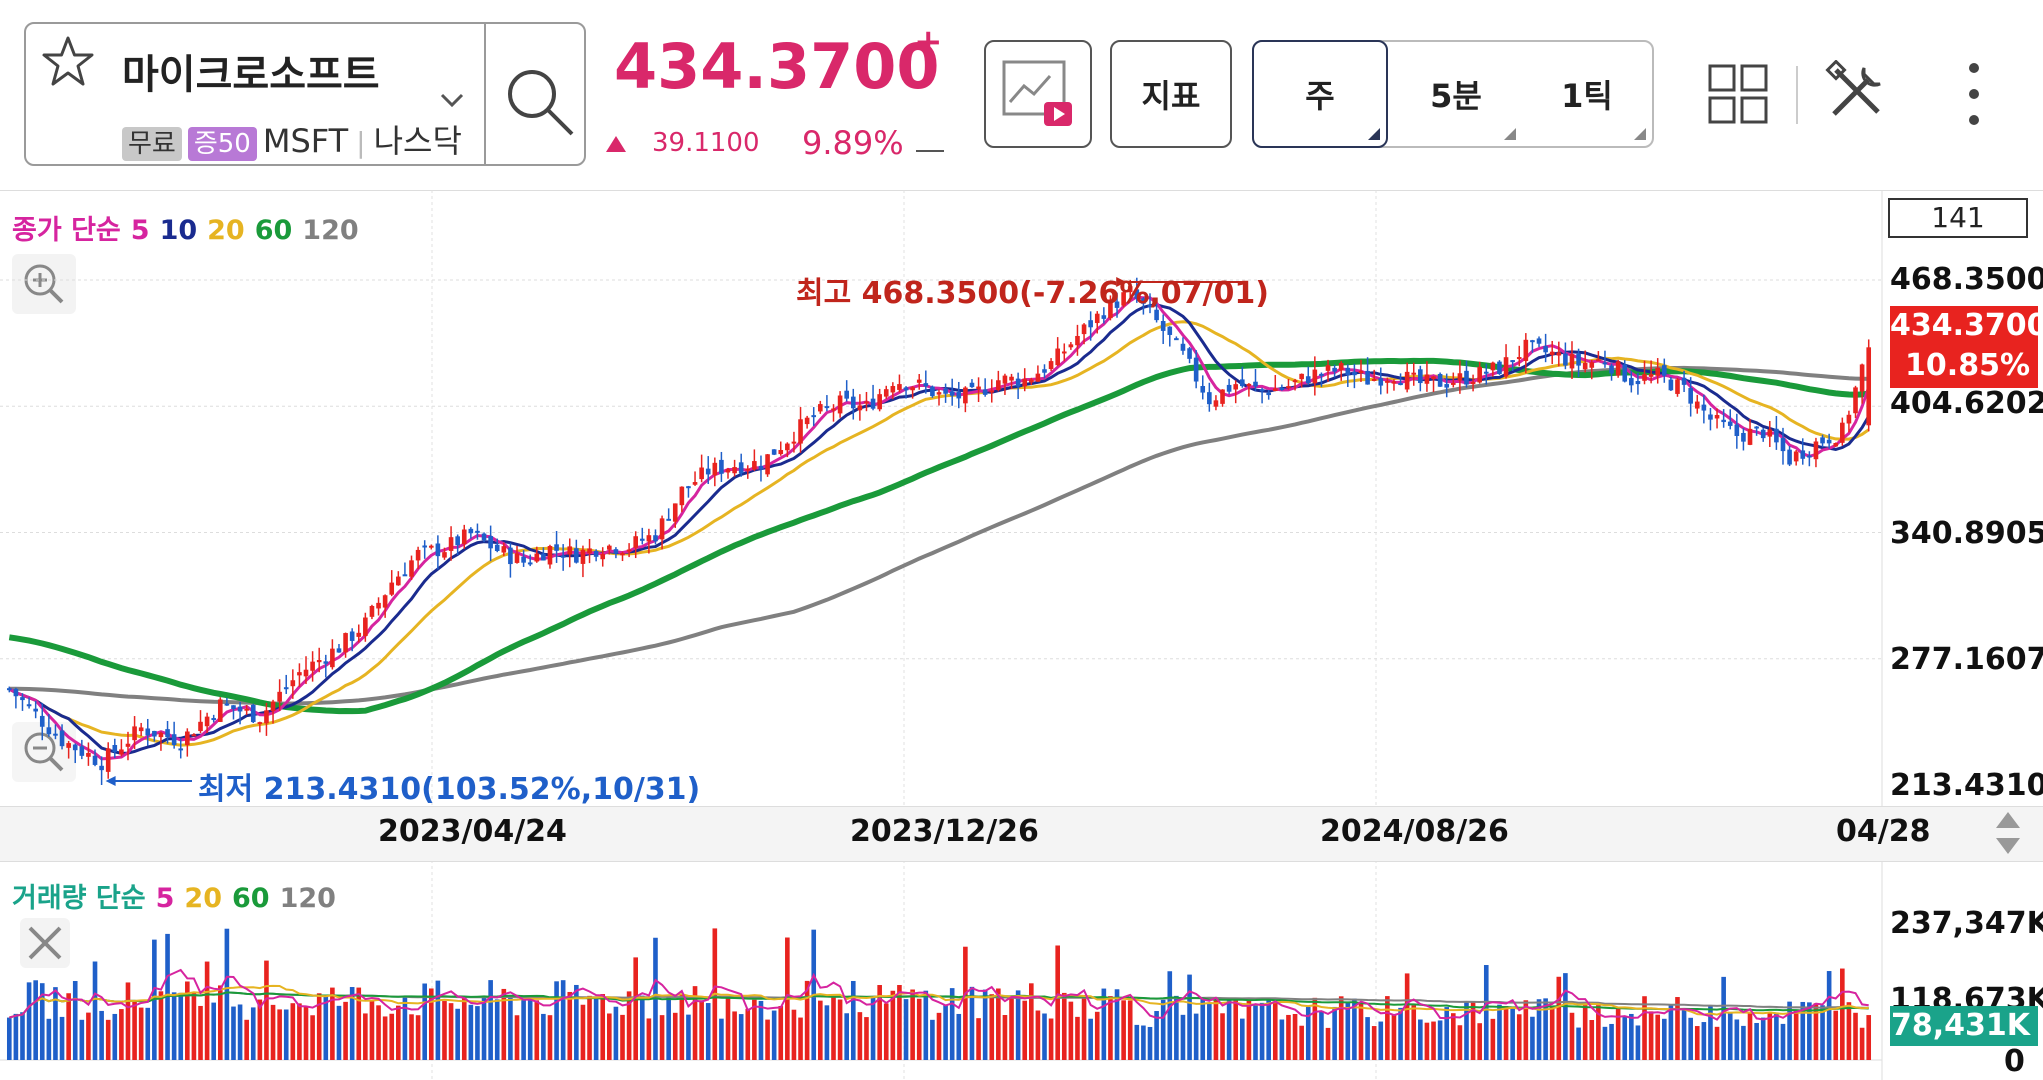  Describe the element at coordinates (1320, 94) in the screenshot. I see `tab-week: 주` at that location.